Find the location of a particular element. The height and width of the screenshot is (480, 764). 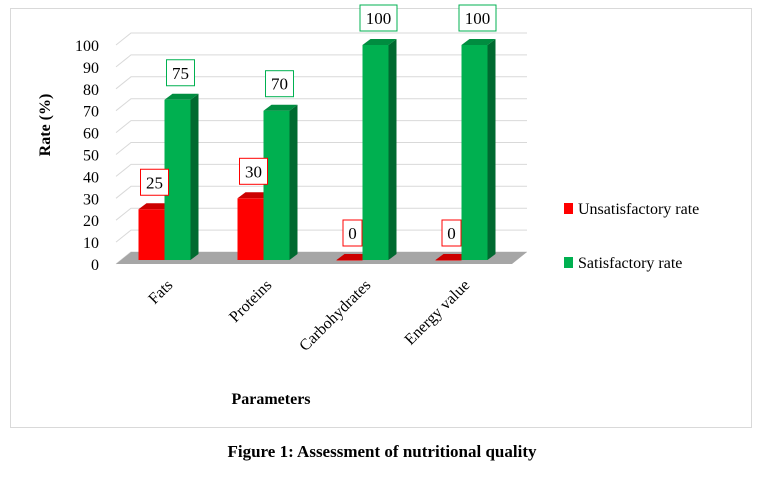

y-axis-ticks: 0 10 20 30 40 50 60 70 80 90 100 is located at coordinates (87, 156).